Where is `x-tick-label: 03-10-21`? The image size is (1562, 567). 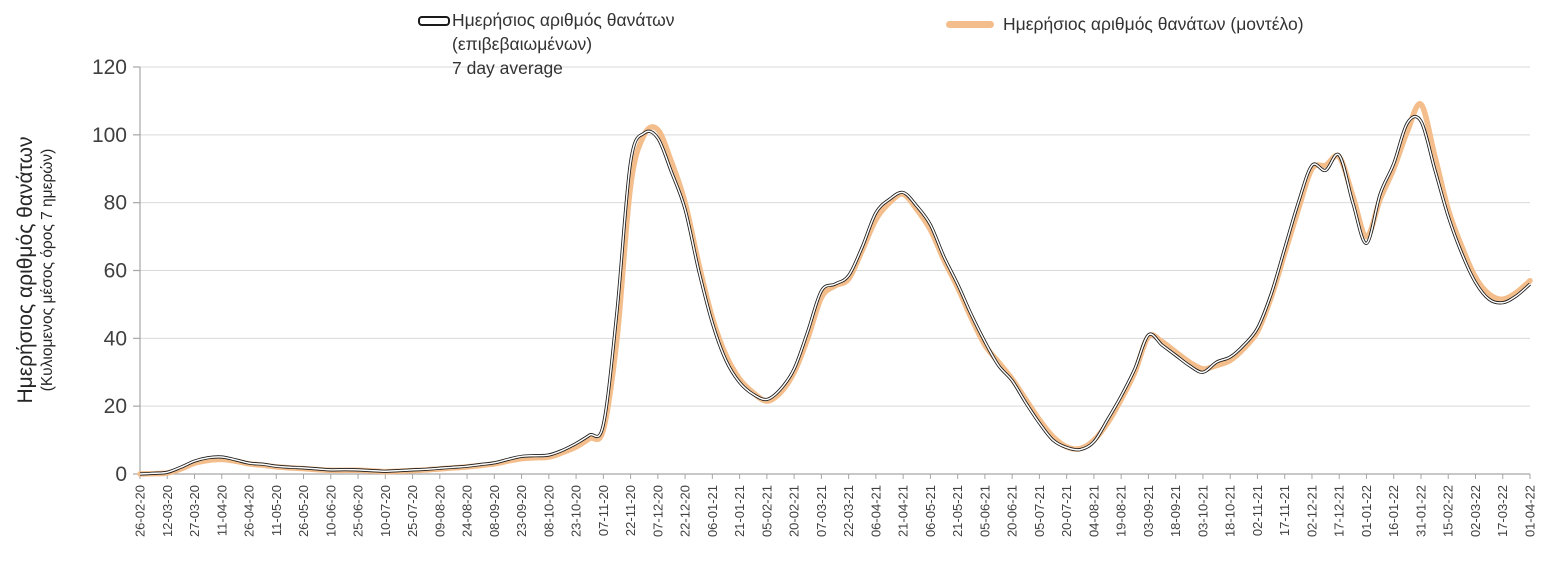 x-tick-label: 03-10-21 is located at coordinates (1202, 511).